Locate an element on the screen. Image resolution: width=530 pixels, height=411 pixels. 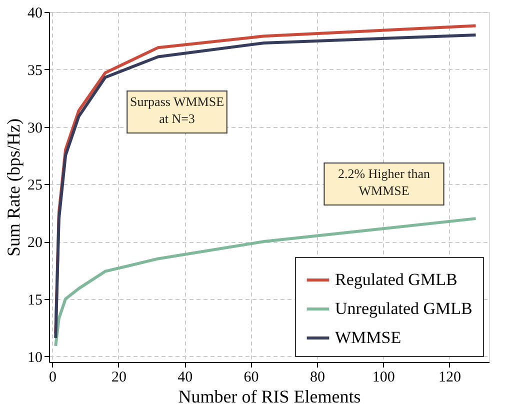
y-tick-label: 10 is located at coordinates (35, 358).